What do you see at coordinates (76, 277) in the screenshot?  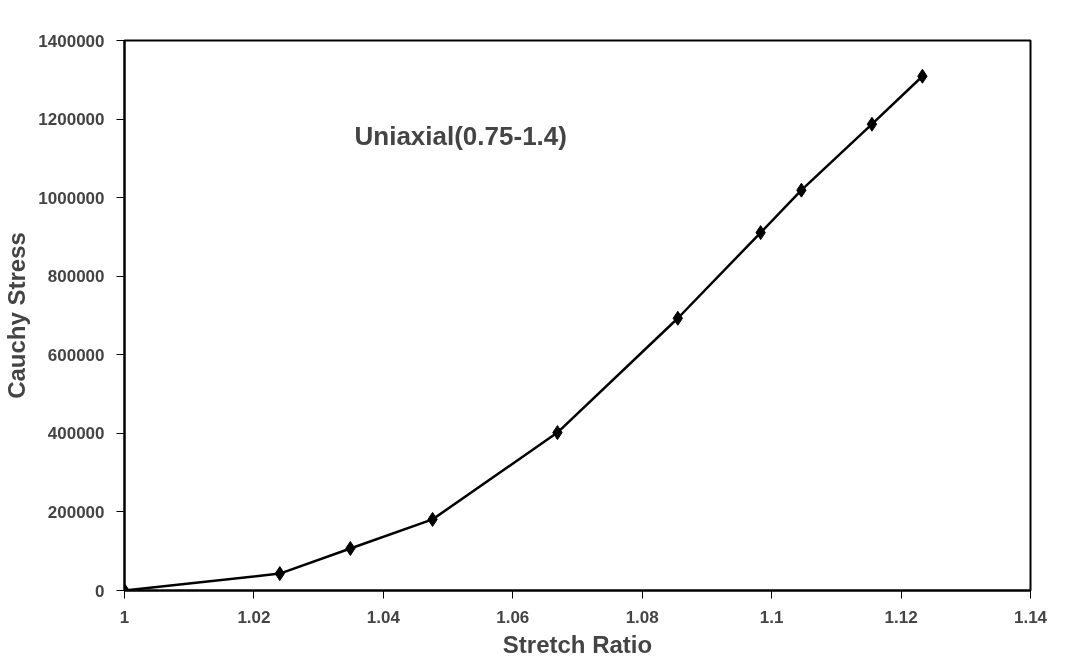 I see `y-tick-label: 800000` at bounding box center [76, 277].